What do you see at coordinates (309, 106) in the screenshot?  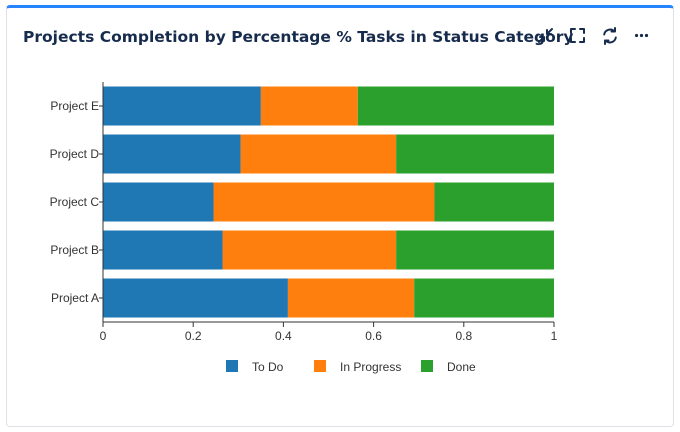 I see `bar-project-e-in-progress` at bounding box center [309, 106].